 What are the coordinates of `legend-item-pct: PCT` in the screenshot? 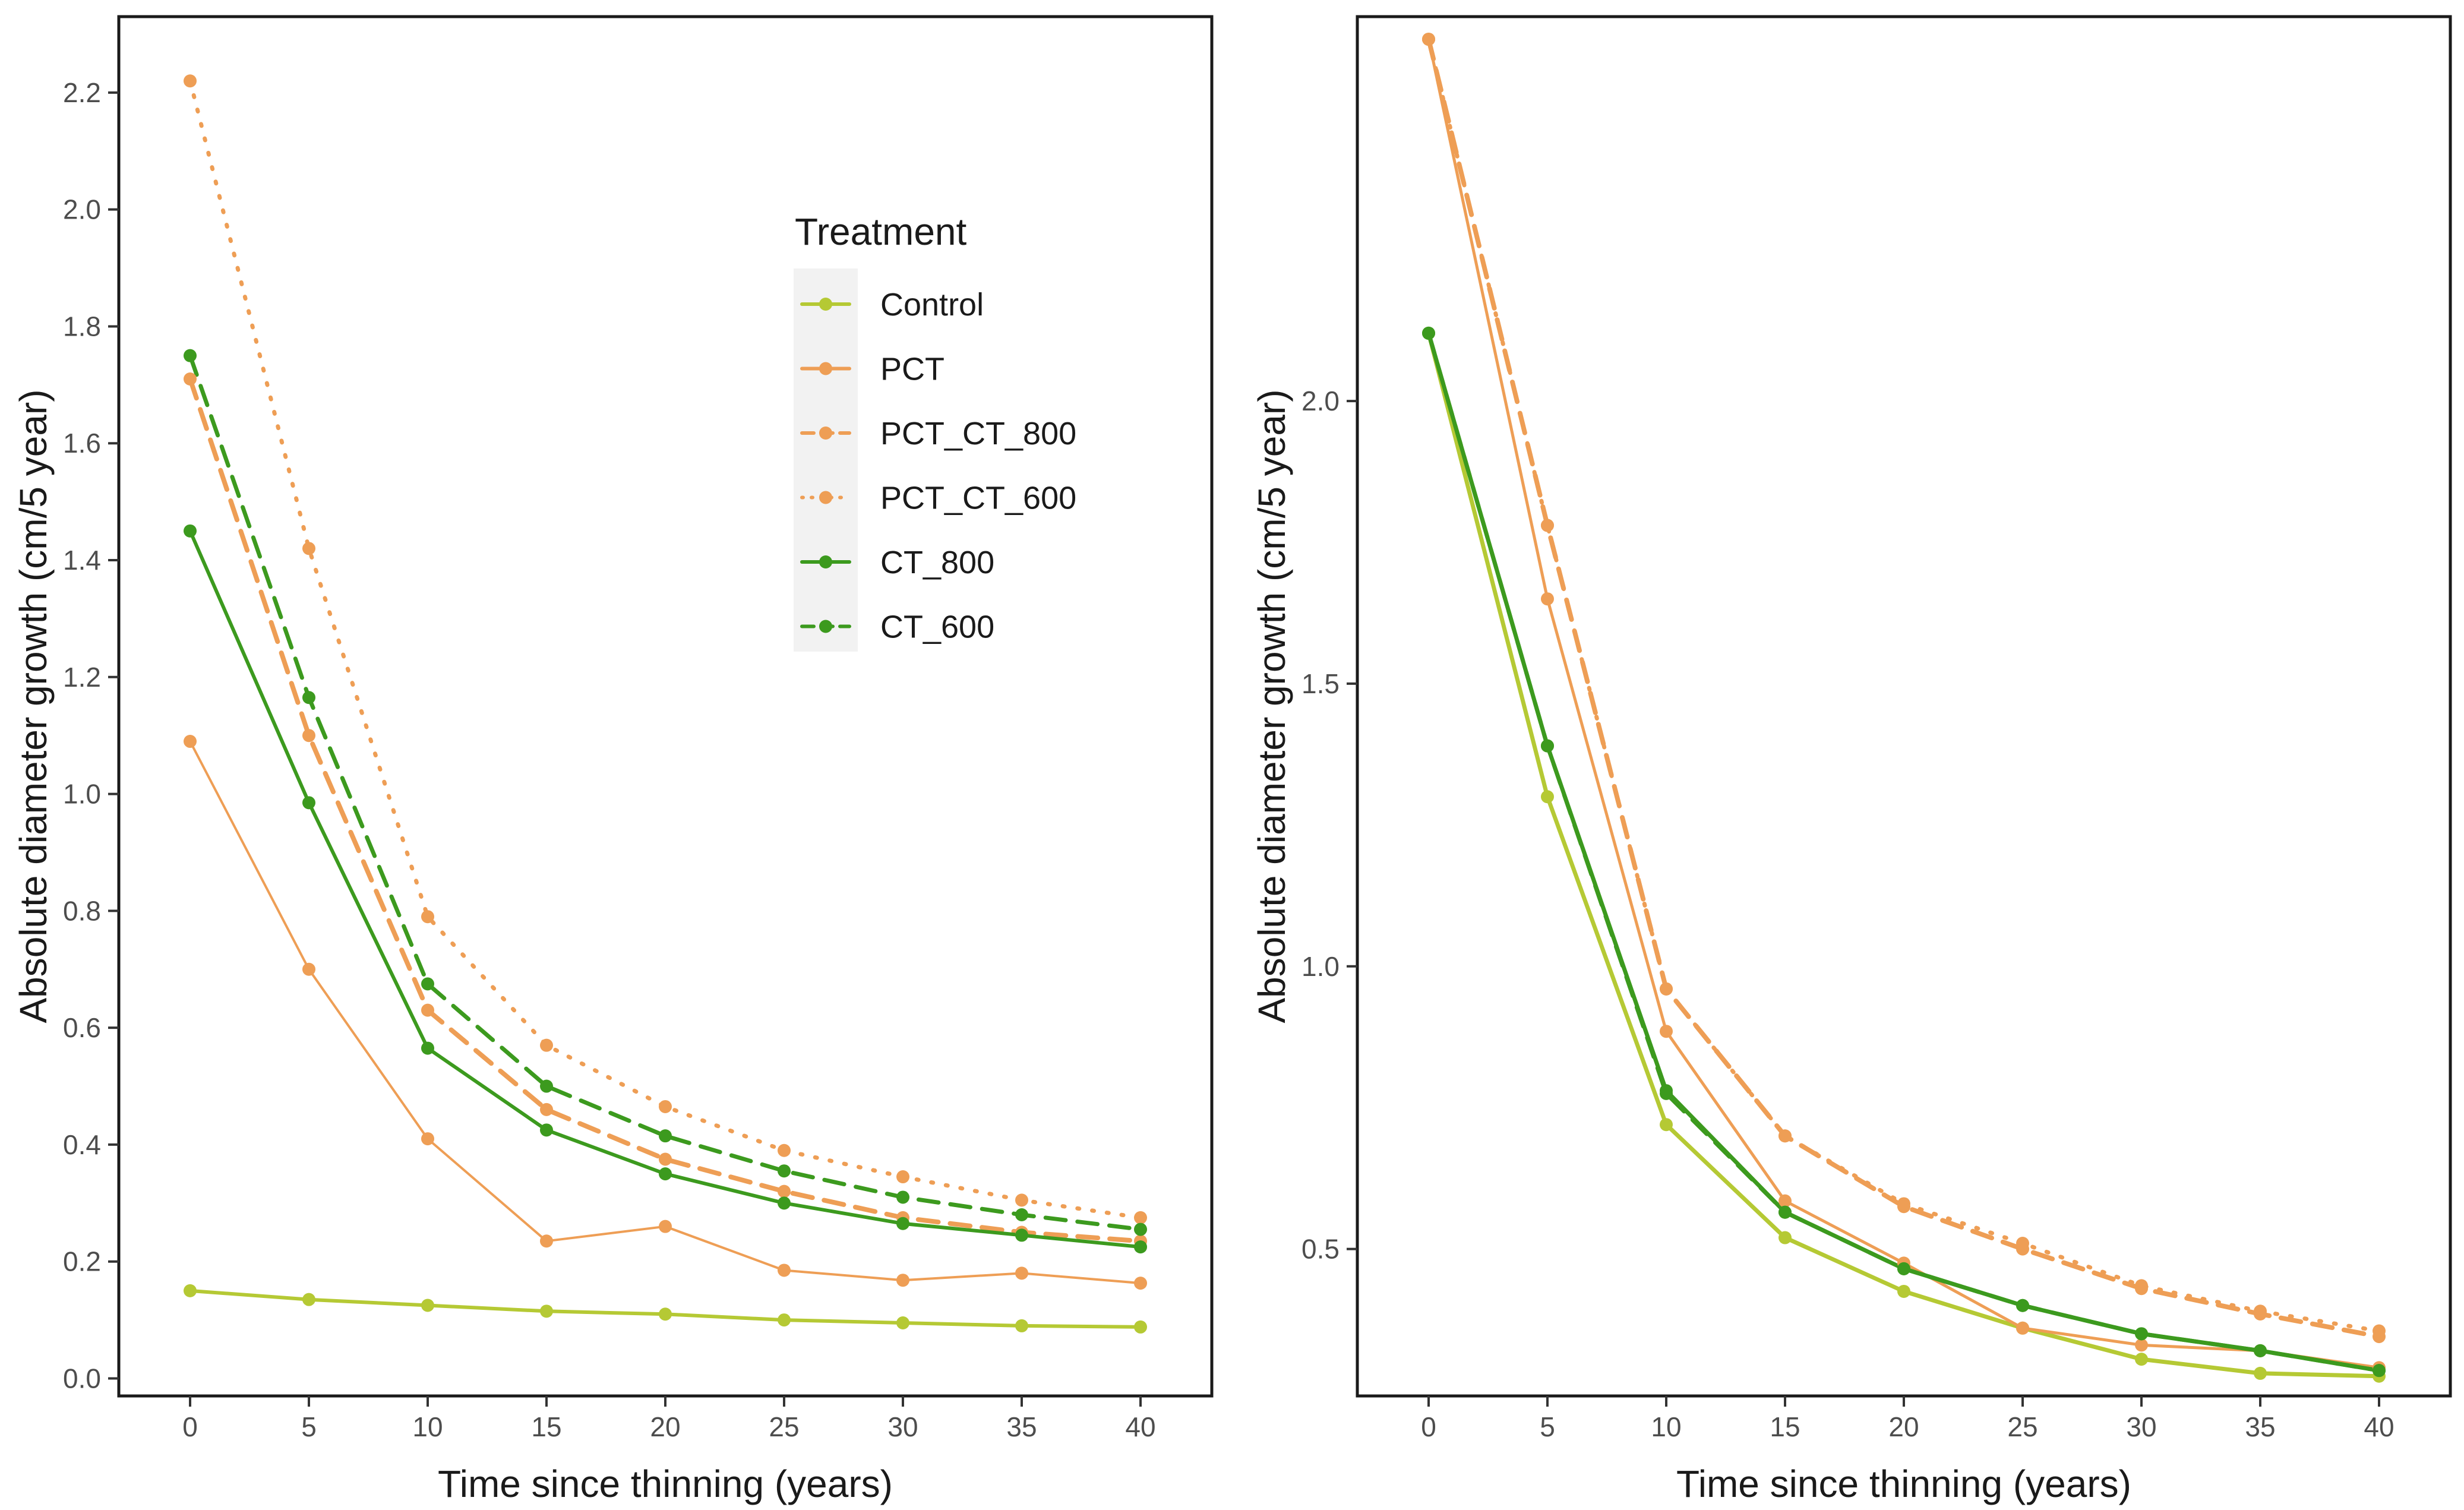 It's located at (872, 369).